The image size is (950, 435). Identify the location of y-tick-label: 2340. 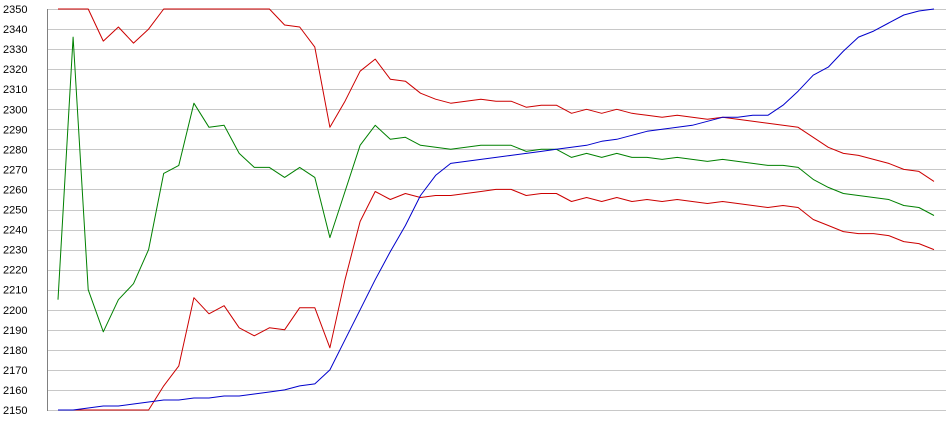
(15, 30).